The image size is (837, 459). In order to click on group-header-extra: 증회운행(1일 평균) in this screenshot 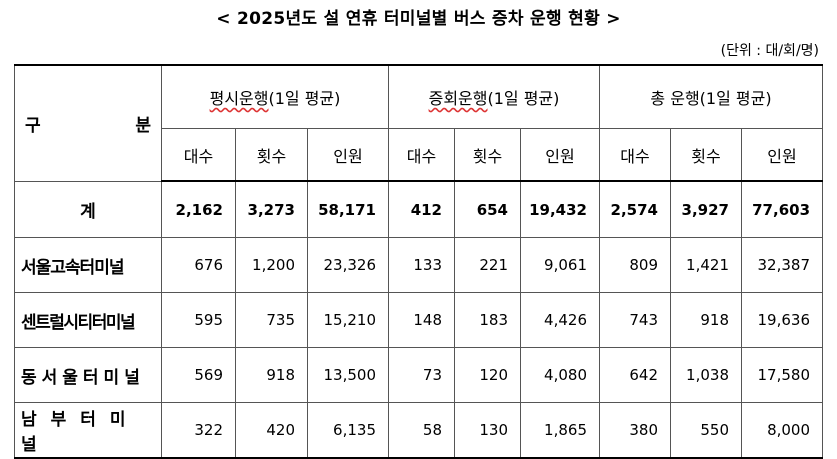, I will do `click(494, 96)`.